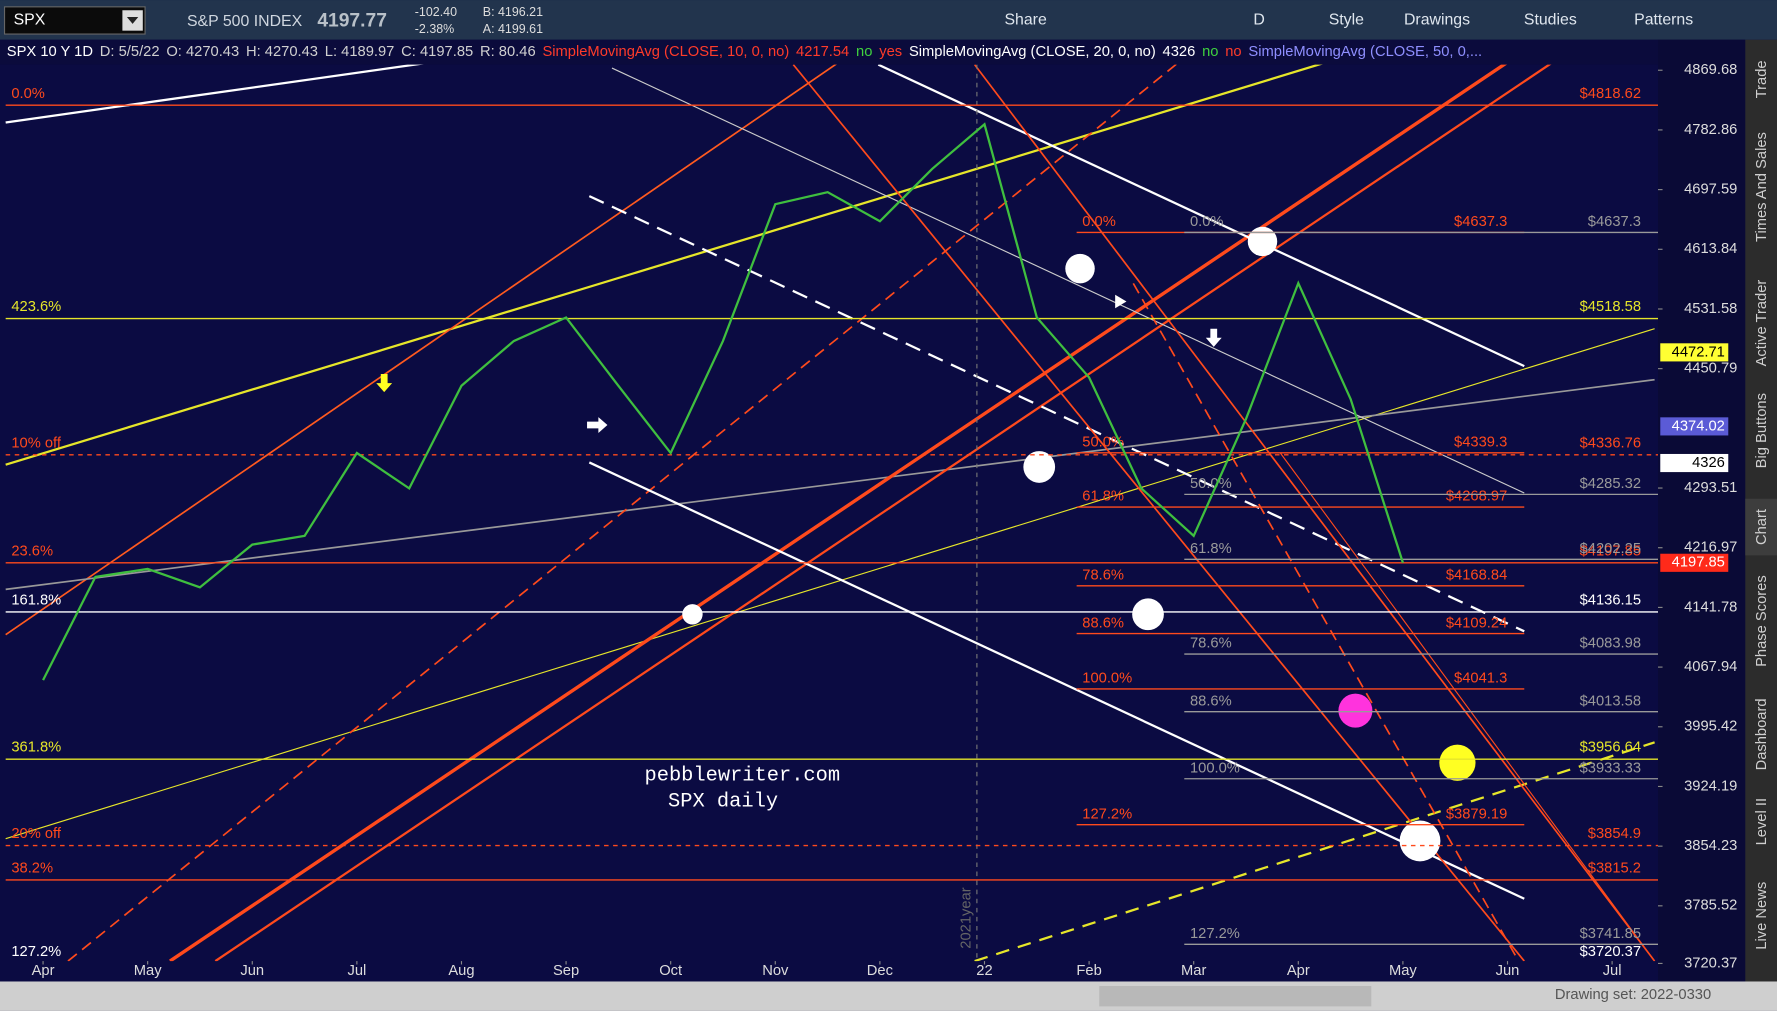 The height and width of the screenshot is (1011, 1777). I want to click on info-item: yes, so click(890, 52).